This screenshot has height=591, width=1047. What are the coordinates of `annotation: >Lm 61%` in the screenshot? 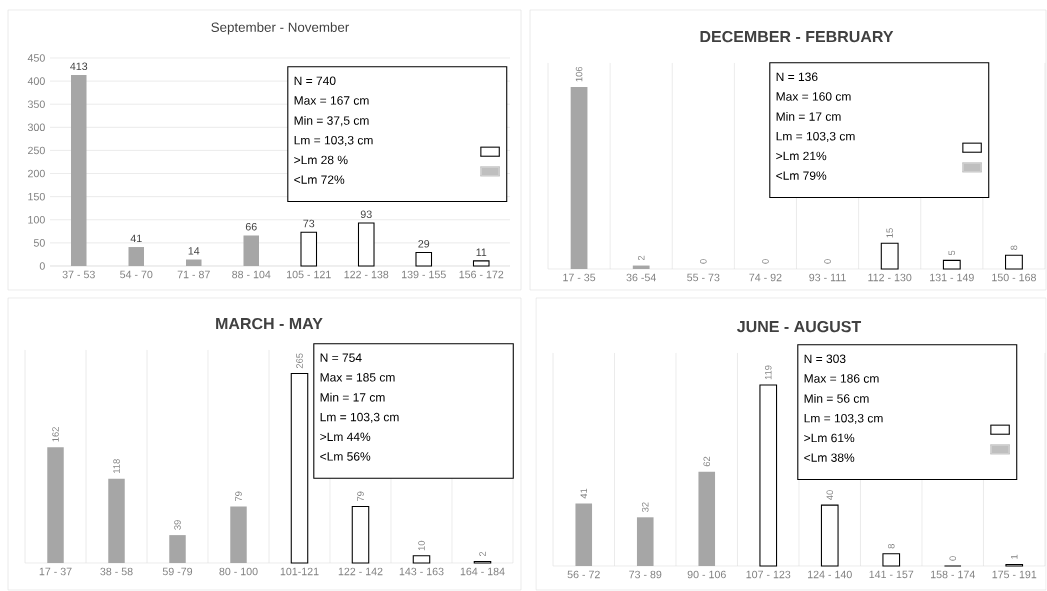 It's located at (829, 438).